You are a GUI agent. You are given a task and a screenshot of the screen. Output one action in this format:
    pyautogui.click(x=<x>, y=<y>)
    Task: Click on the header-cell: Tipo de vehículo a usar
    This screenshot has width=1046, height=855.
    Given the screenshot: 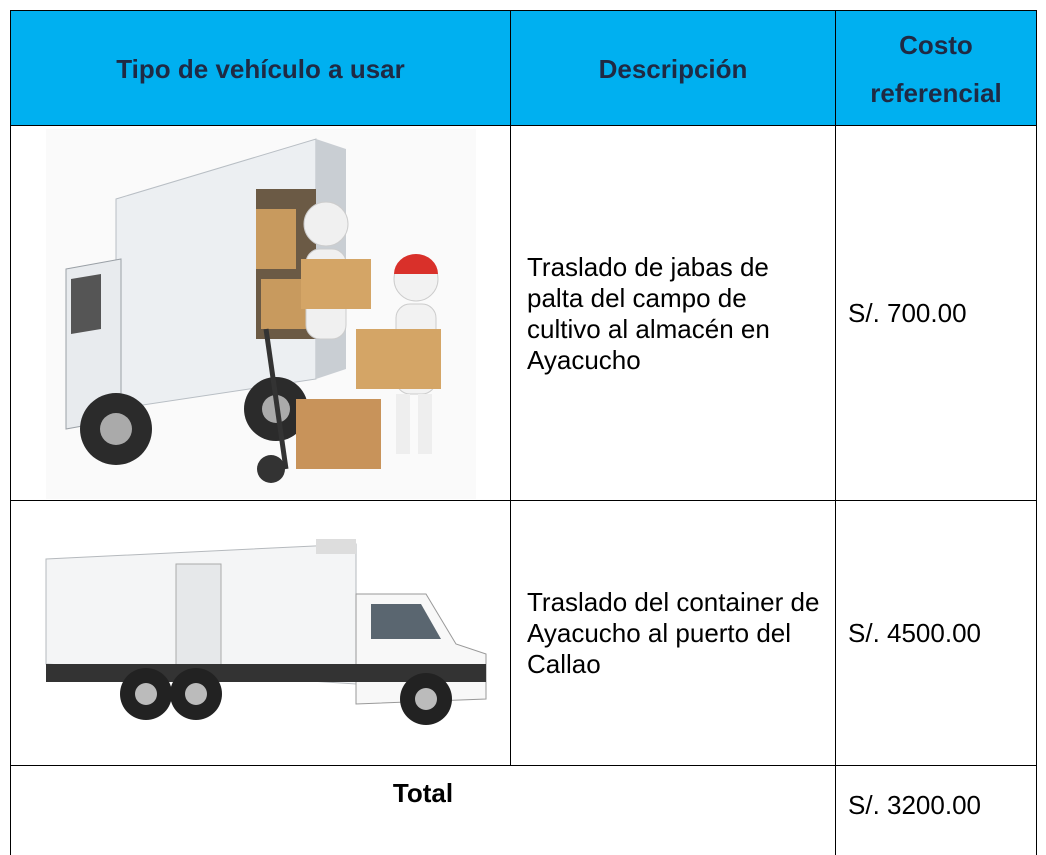 What is the action you would take?
    pyautogui.click(x=260, y=68)
    